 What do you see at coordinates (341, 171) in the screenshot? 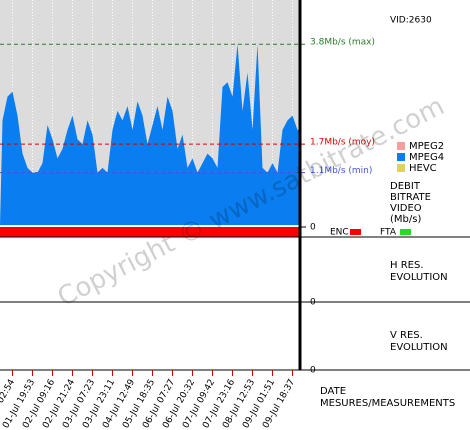
I see `reference-label: 1.1Mb/s (min)` at bounding box center [341, 171].